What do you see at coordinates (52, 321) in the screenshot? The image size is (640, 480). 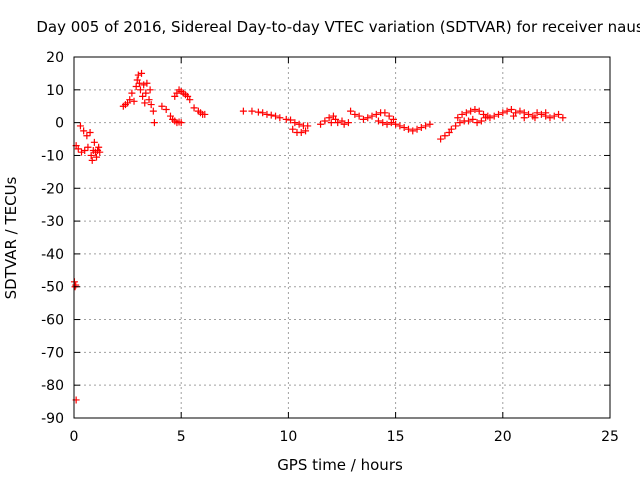 I see `y-tick-label: -60` at bounding box center [52, 321].